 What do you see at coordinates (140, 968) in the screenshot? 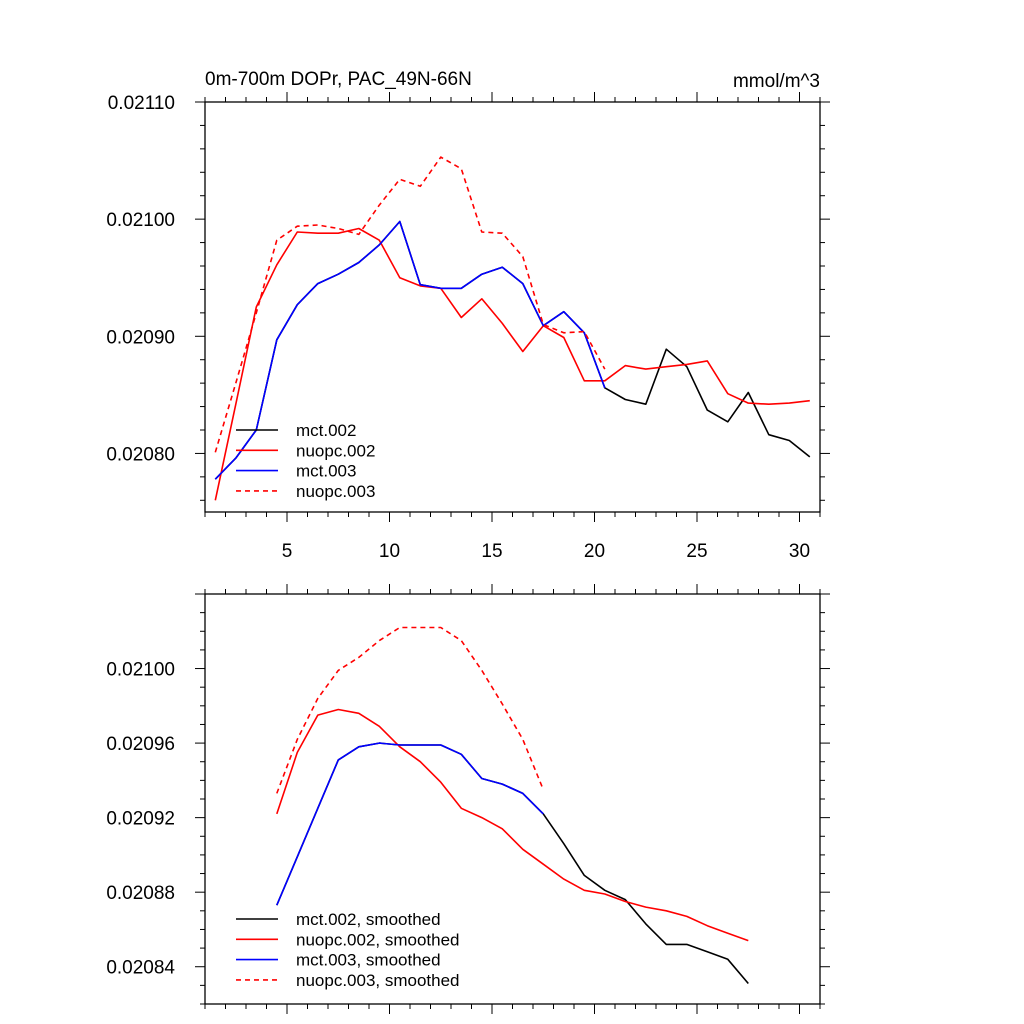
I see `y-tick-label: 0.02084` at bounding box center [140, 968].